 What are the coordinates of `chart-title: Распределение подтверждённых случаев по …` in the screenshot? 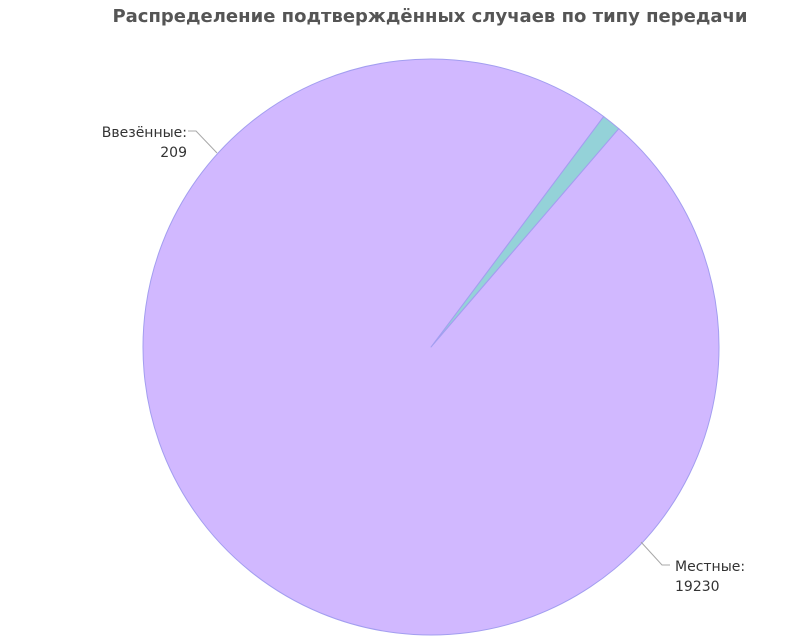 It's located at (430, 16).